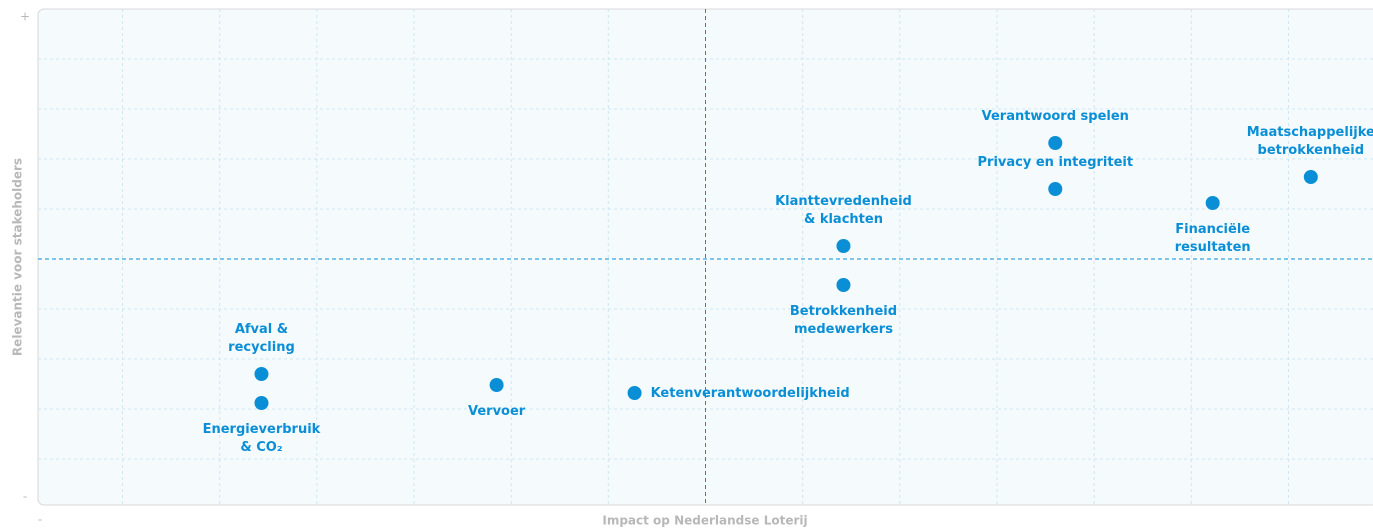 Image resolution: width=1373 pixels, height=530 pixels. What do you see at coordinates (262, 438) in the screenshot?
I see `point-label: Energieverbruik & CO₂` at bounding box center [262, 438].